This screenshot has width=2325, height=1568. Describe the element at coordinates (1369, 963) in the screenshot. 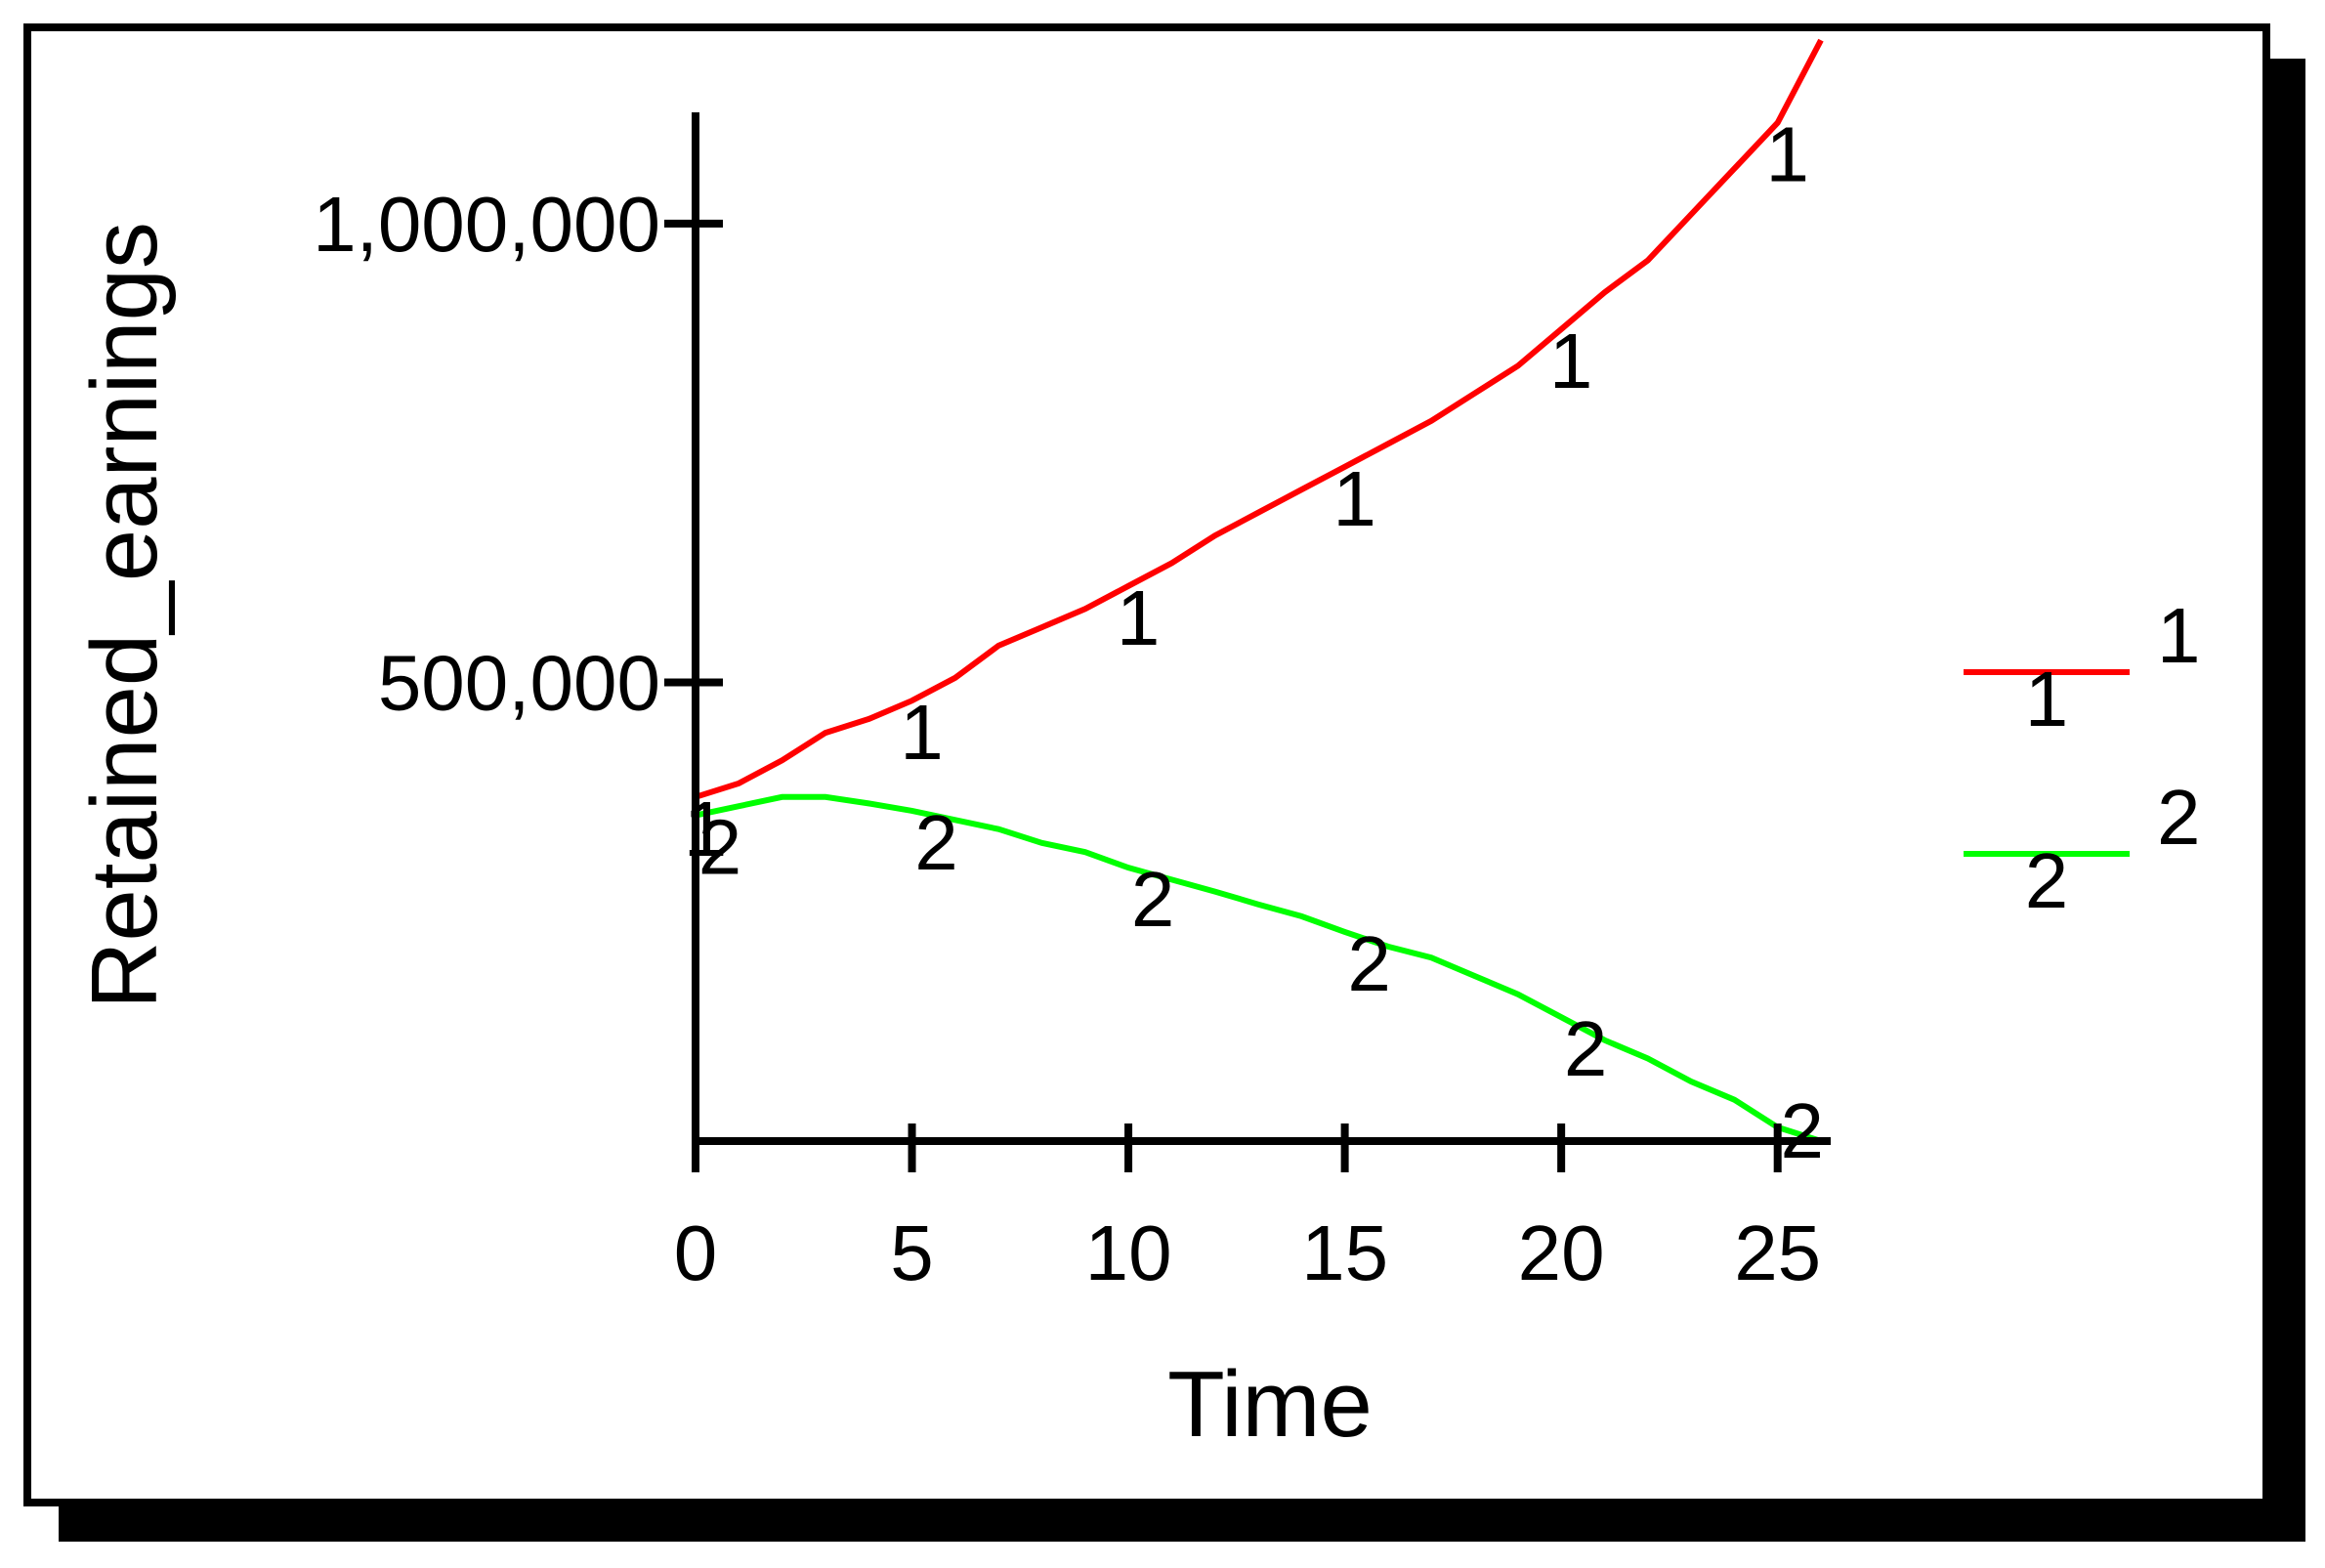

I see `series-2-marker-x15: 2` at that location.